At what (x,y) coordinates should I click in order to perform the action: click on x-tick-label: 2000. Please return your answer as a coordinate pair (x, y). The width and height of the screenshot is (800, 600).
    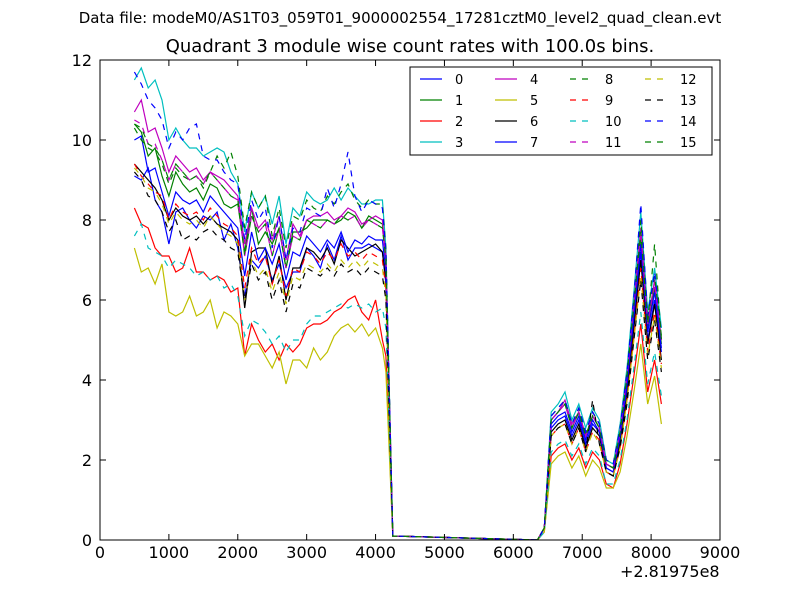
    Looking at the image, I should click on (237, 552).